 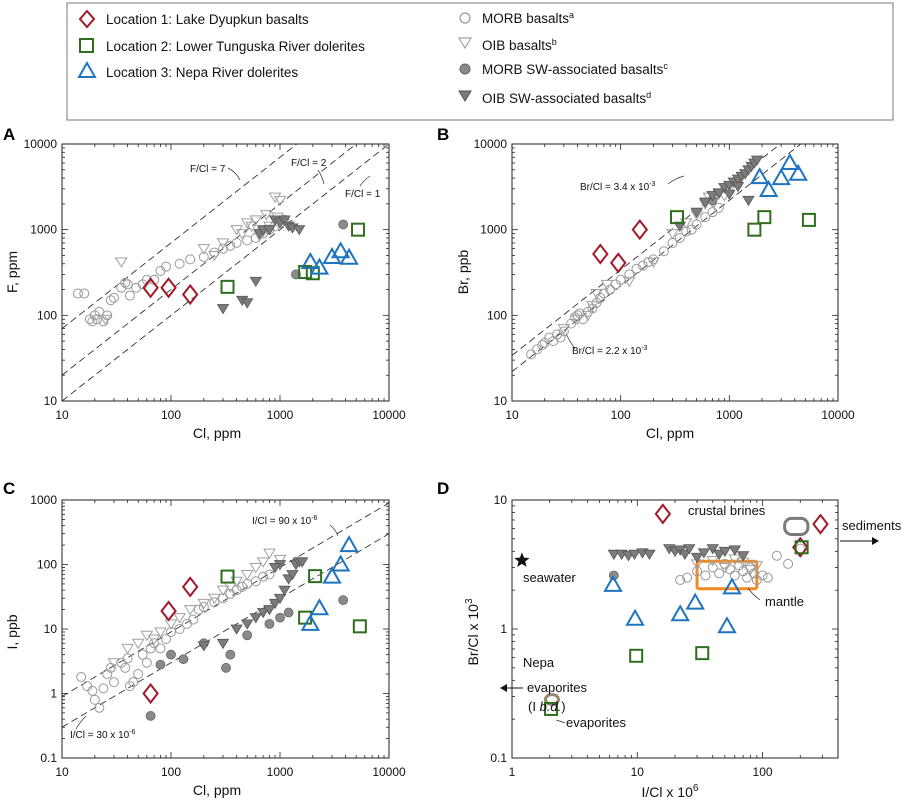 What do you see at coordinates (675, 629) in the screenshot?
I see `plot-frame-d` at bounding box center [675, 629].